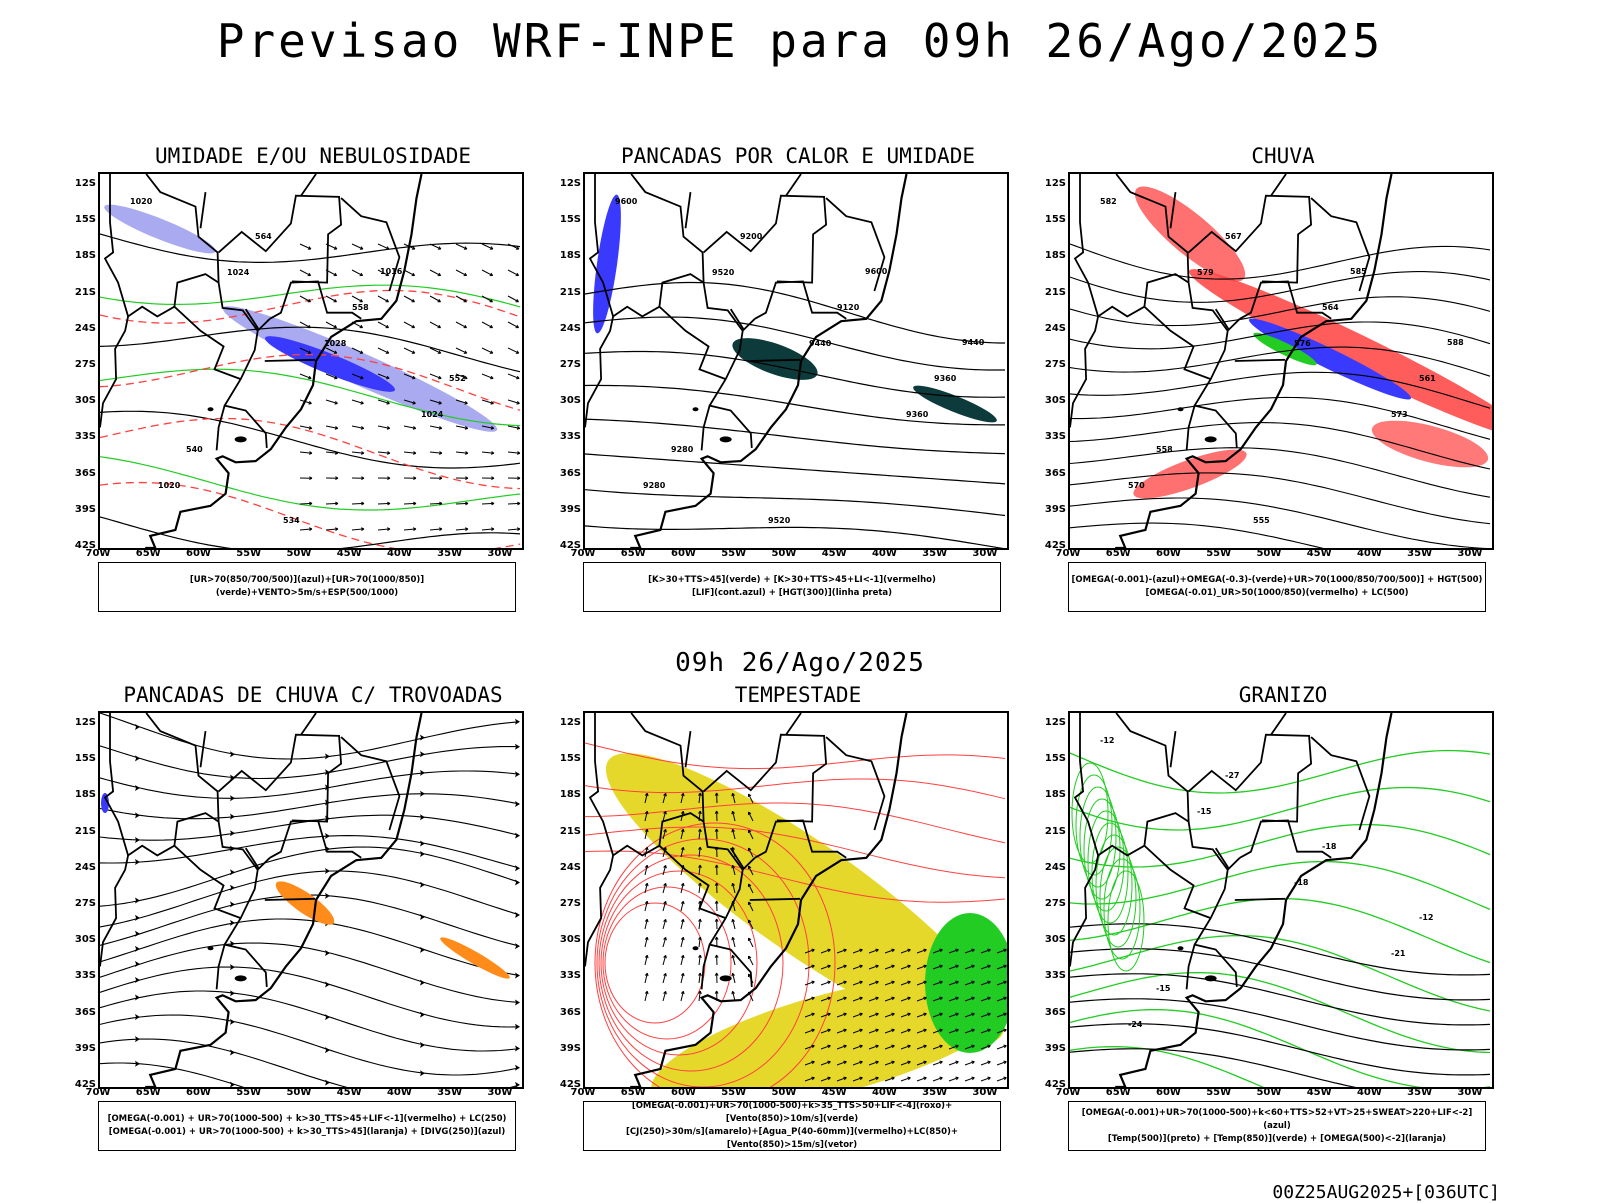  What do you see at coordinates (1269, 553) in the screenshot?
I see `longitude-label: 50W` at bounding box center [1269, 553].